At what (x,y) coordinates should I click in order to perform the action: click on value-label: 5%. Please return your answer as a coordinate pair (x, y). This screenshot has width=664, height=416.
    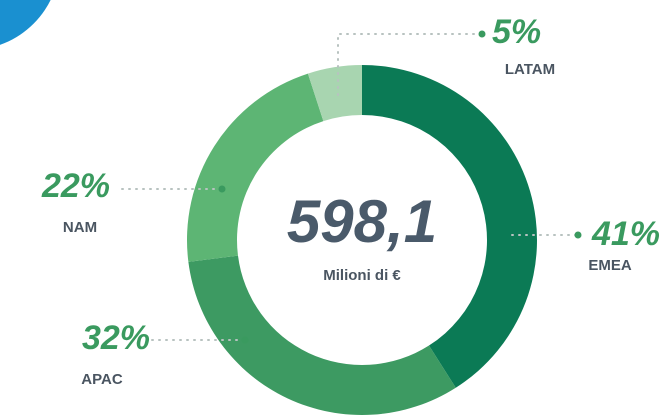
    Looking at the image, I should click on (516, 32).